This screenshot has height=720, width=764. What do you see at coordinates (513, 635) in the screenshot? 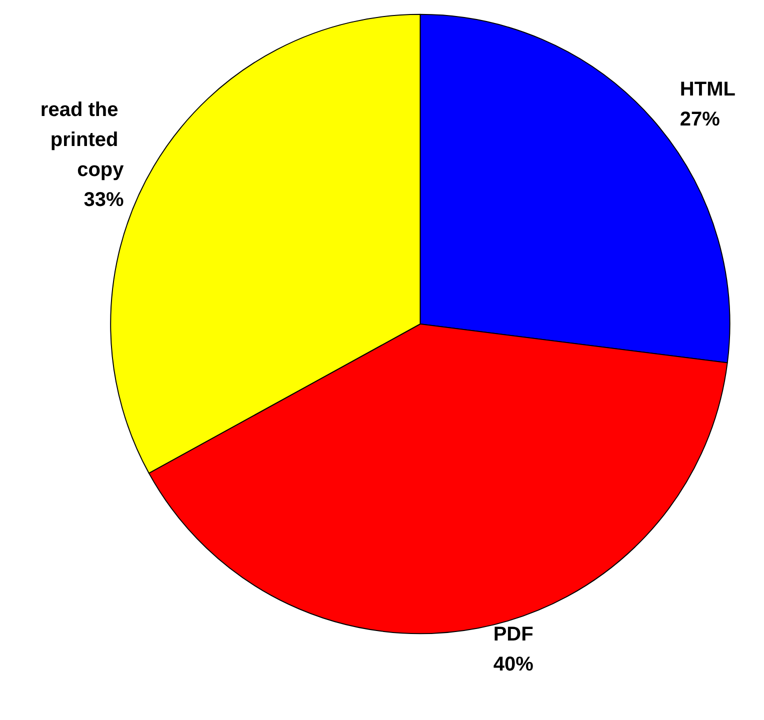
I see `slice-label: PDF` at bounding box center [513, 635].